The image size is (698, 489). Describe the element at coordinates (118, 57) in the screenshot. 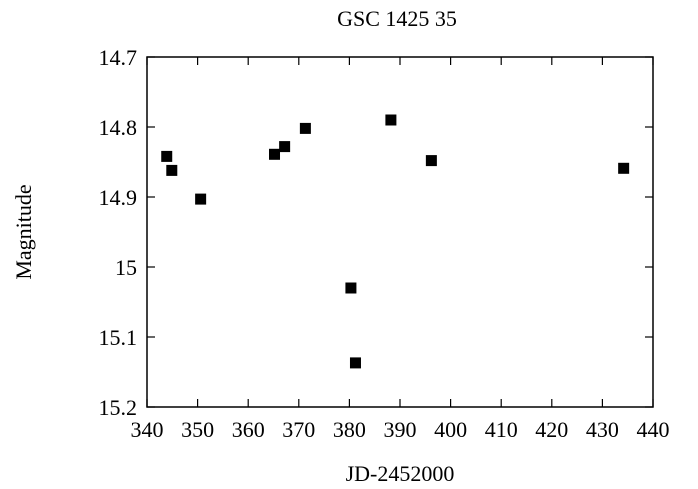

I see `y-tick-label: 14.7` at that location.